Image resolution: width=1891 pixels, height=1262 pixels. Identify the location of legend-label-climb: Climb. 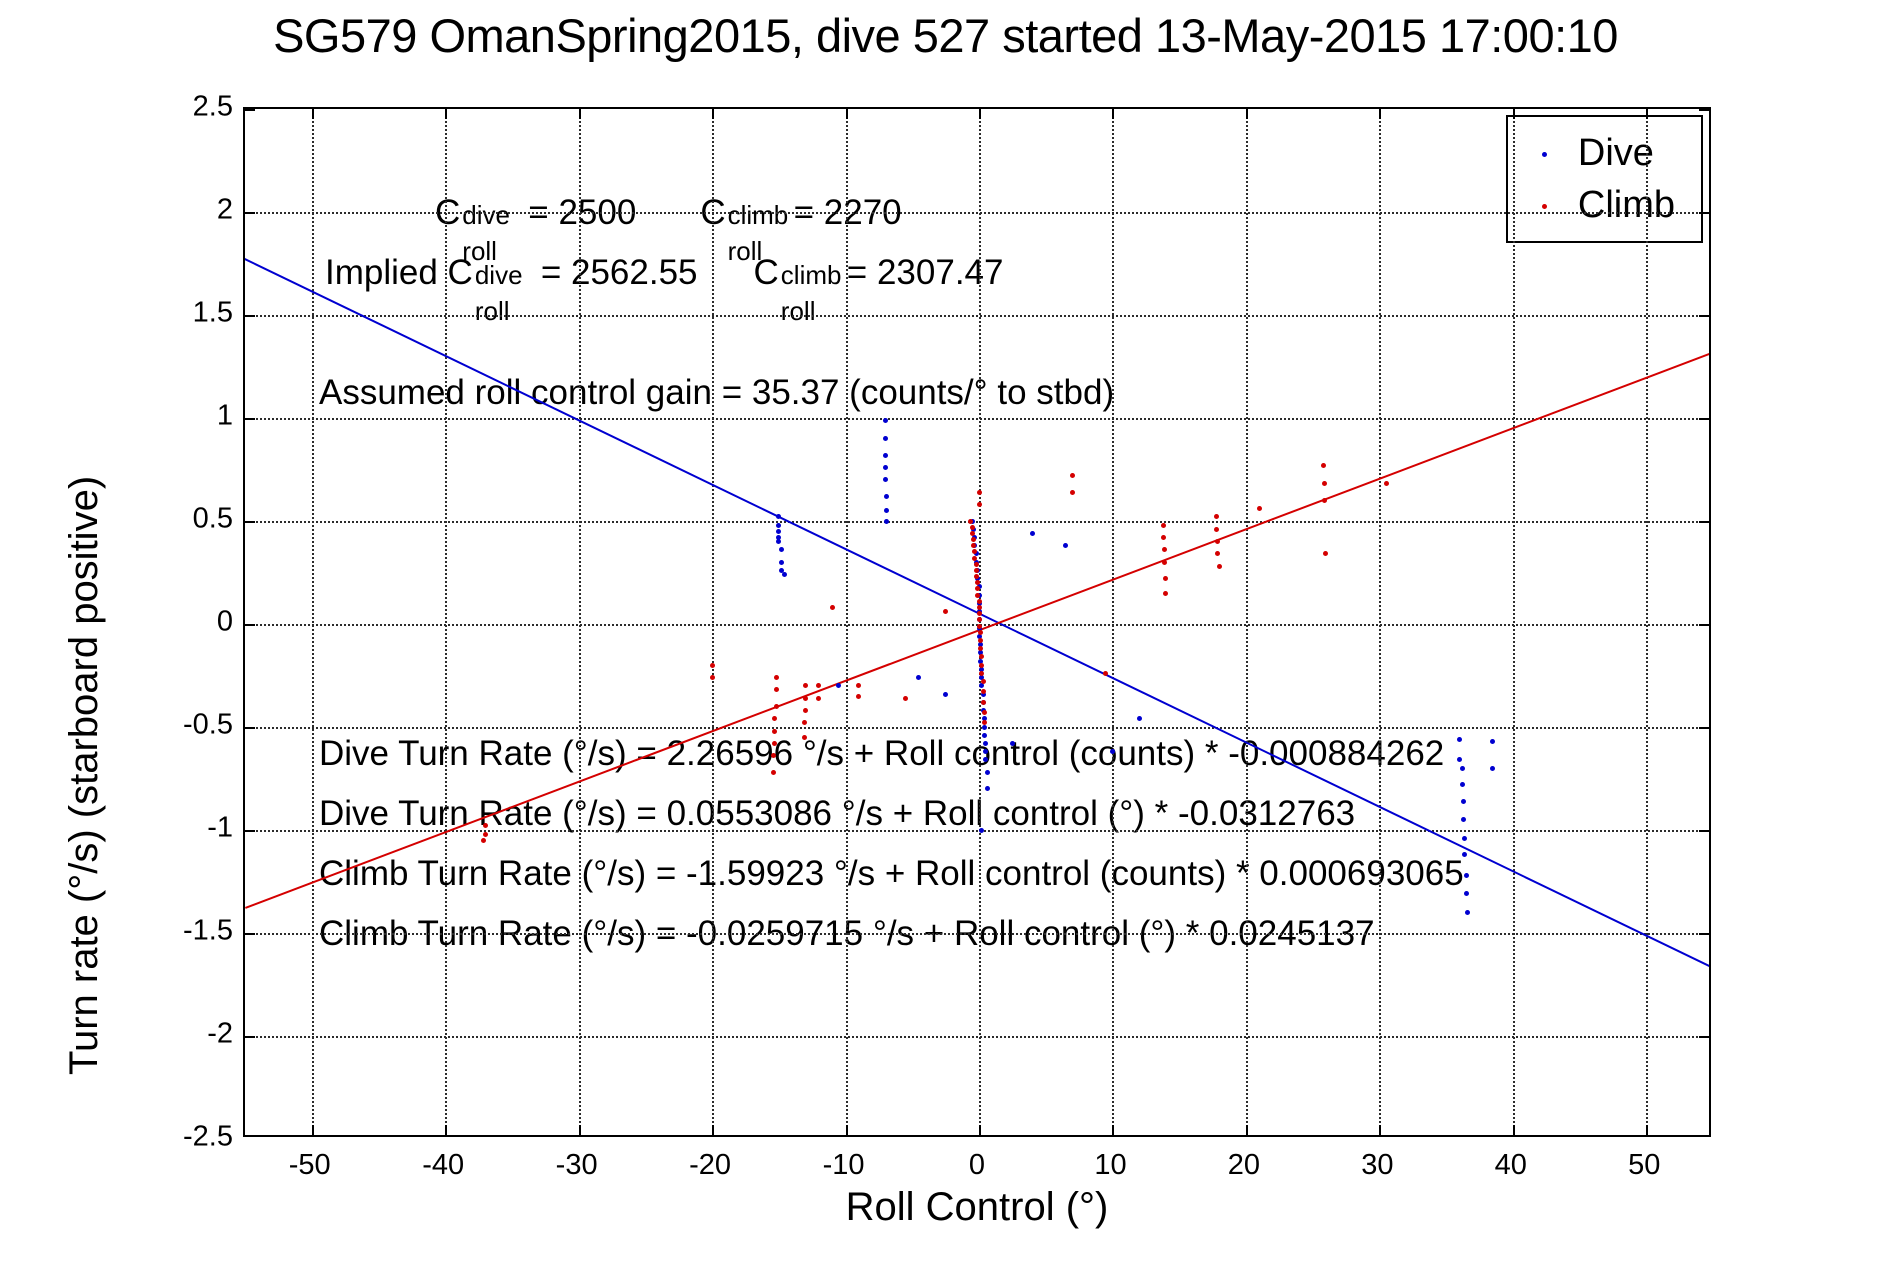
(1626, 204).